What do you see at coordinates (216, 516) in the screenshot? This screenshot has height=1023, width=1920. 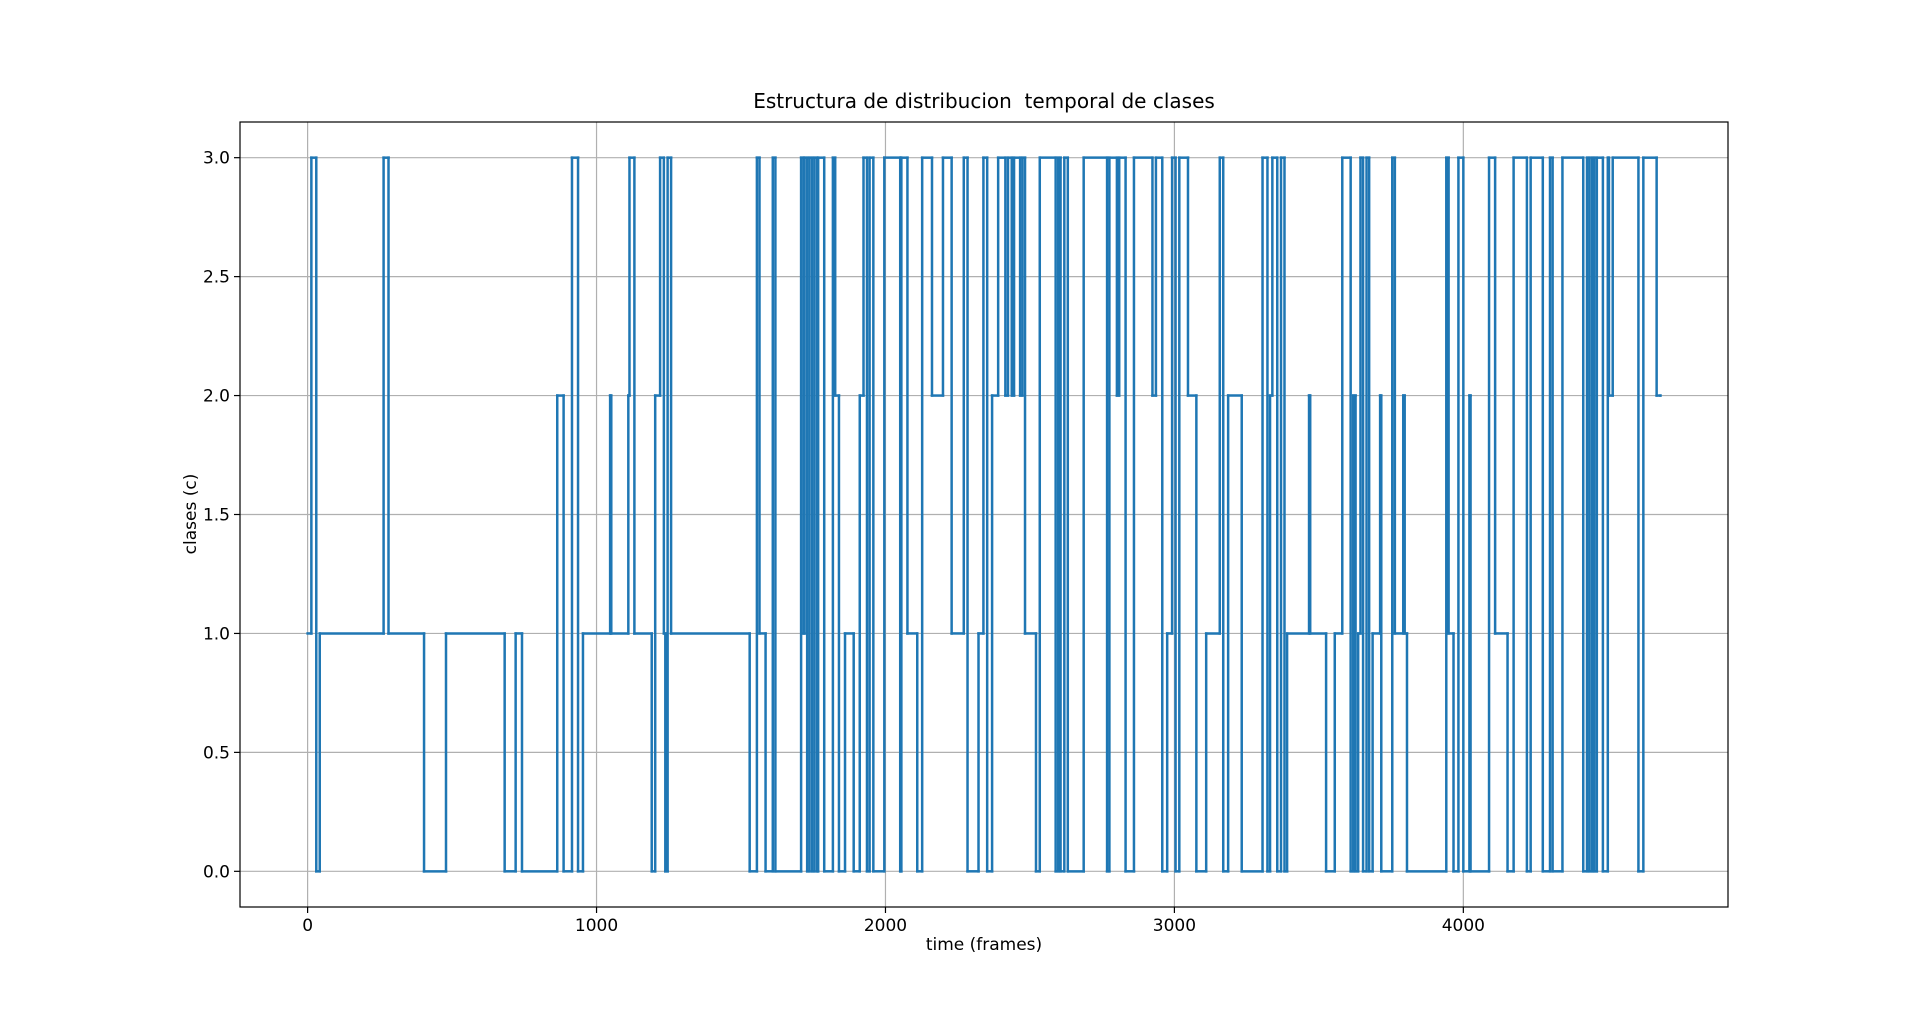 I see `y-tick-label: 1.5` at bounding box center [216, 516].